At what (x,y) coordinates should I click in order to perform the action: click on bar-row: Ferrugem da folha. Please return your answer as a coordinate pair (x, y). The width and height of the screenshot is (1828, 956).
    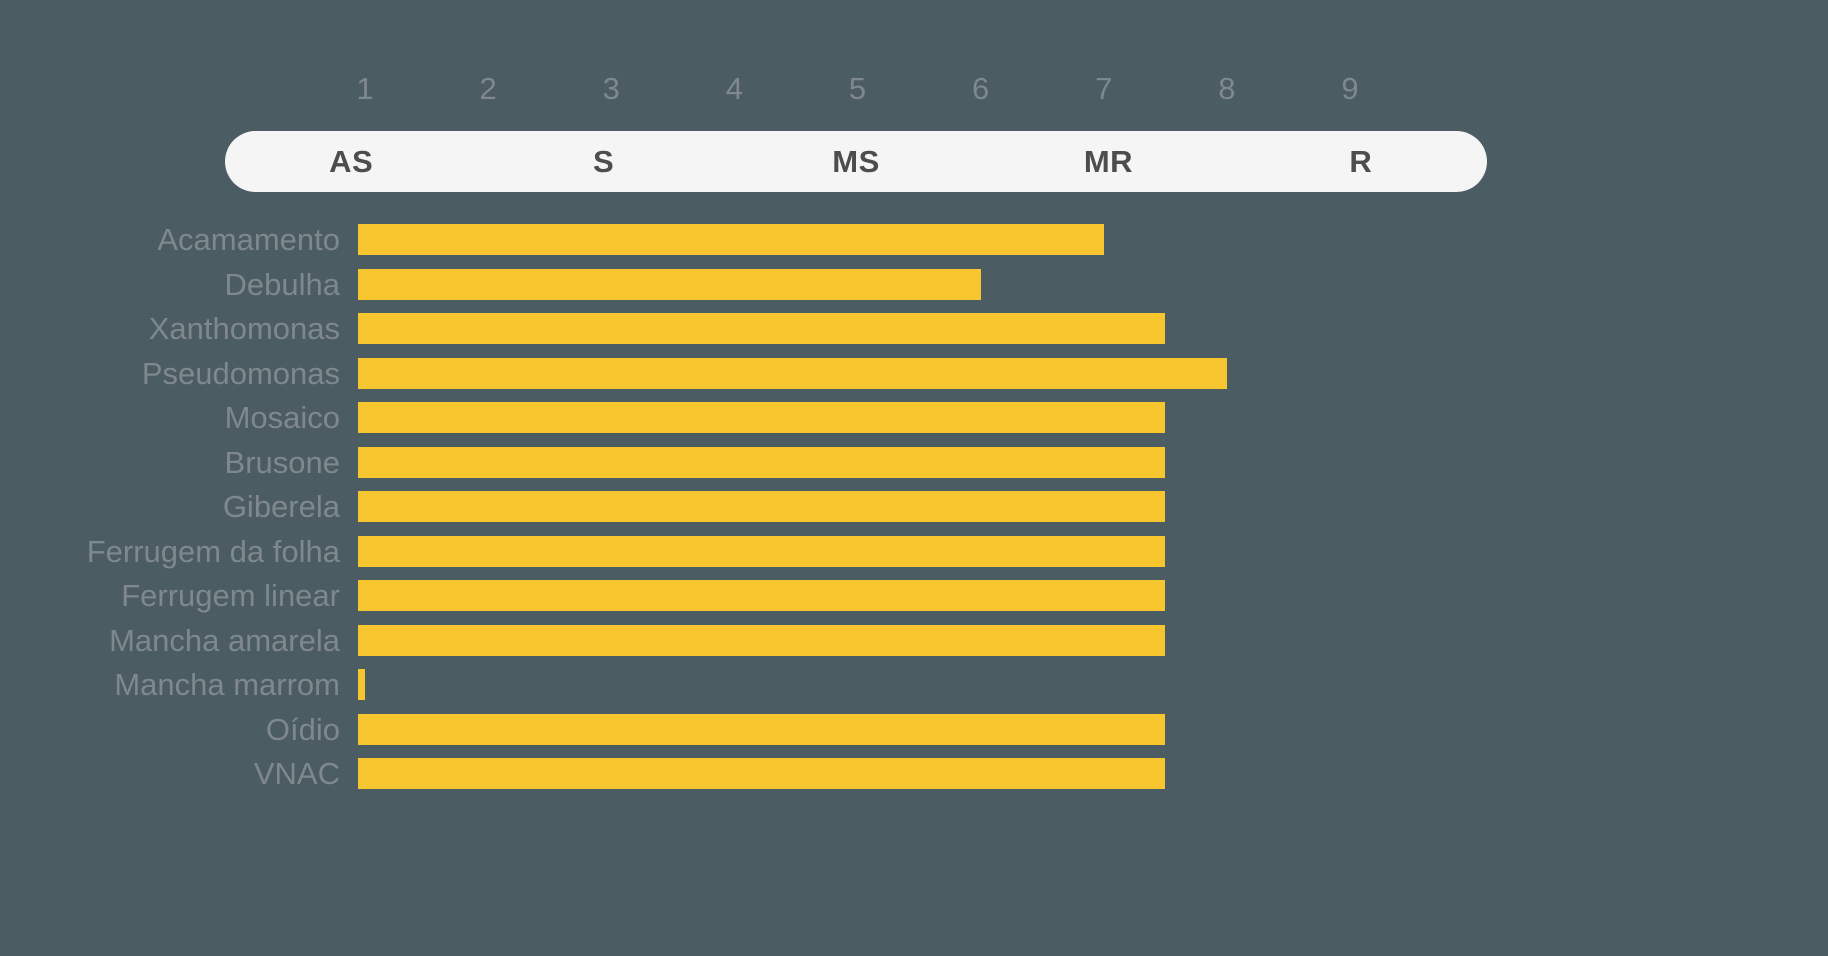
    Looking at the image, I should click on (914, 551).